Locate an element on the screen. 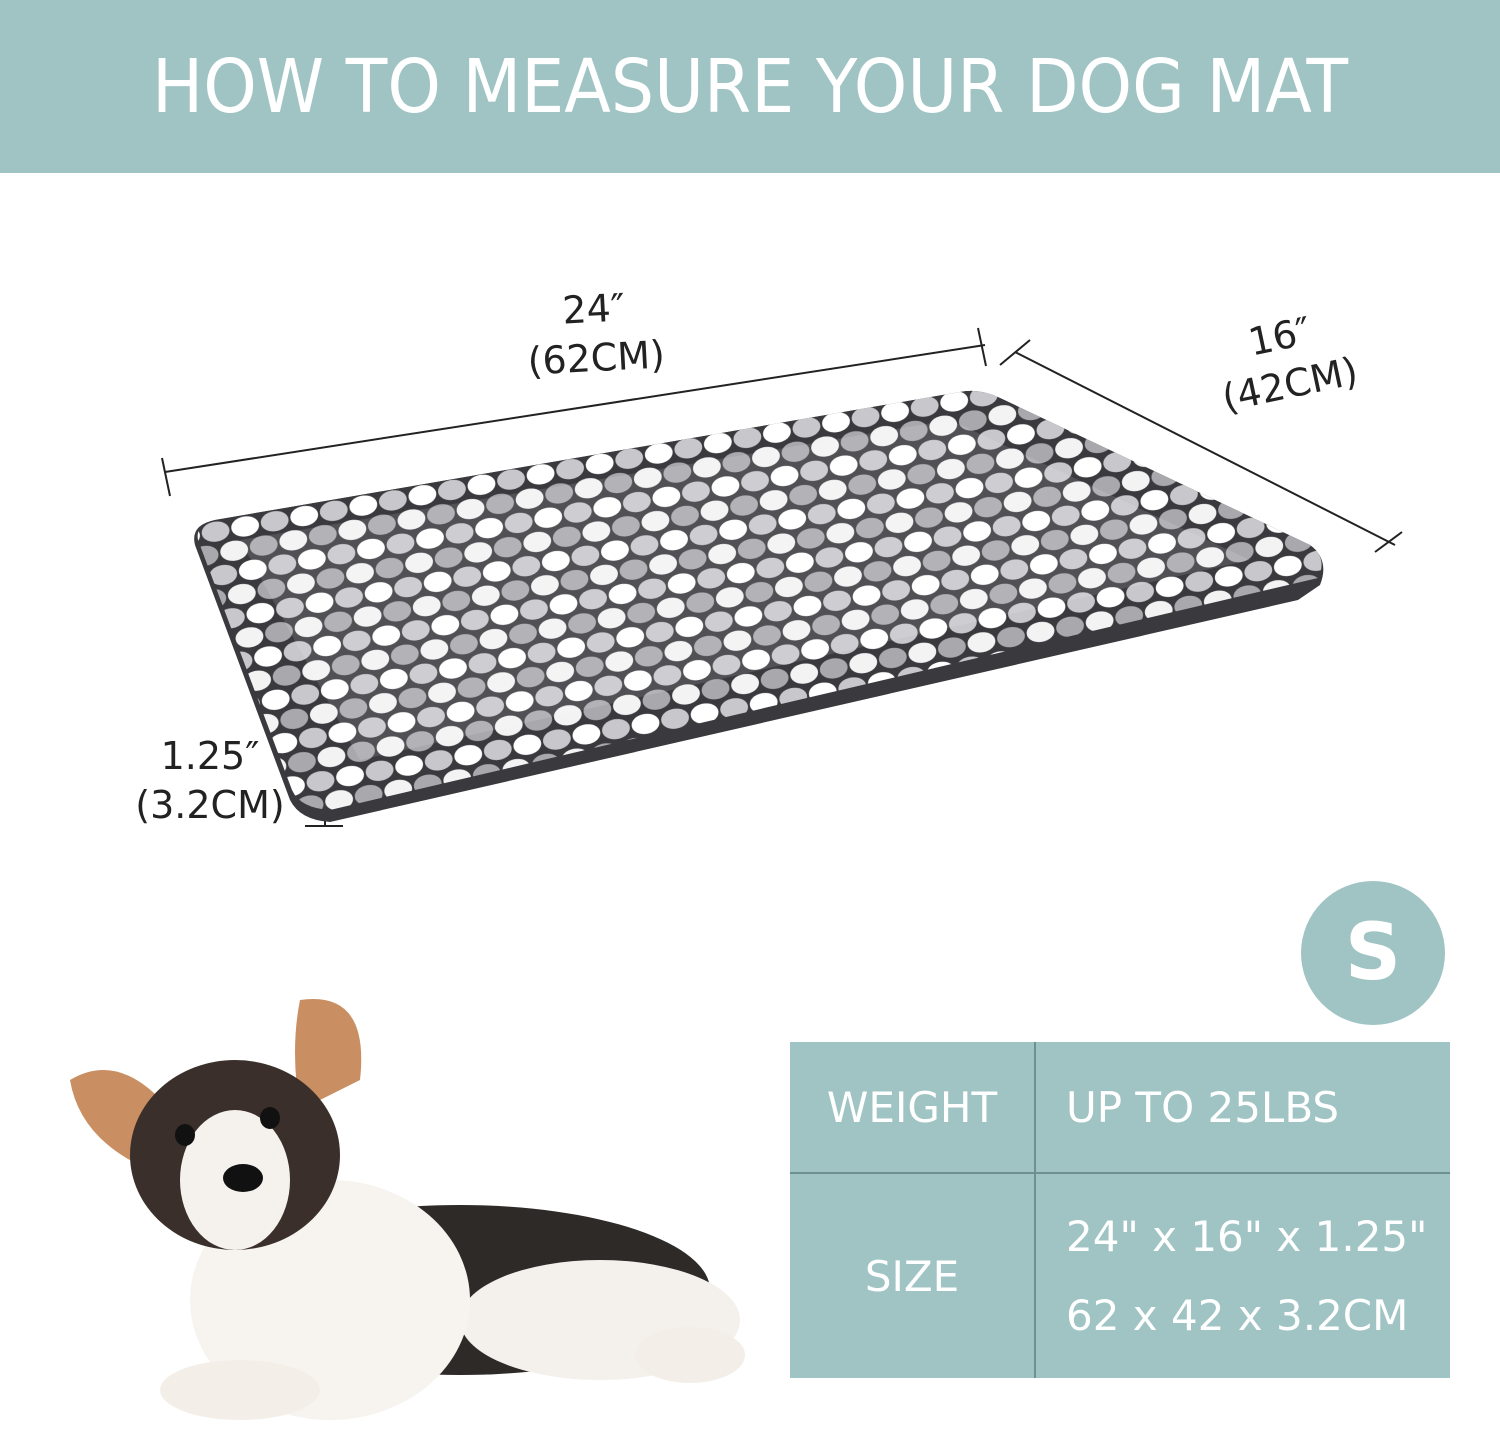 The width and height of the screenshot is (1500, 1442). height-inches: 1.25″ is located at coordinates (210, 756).